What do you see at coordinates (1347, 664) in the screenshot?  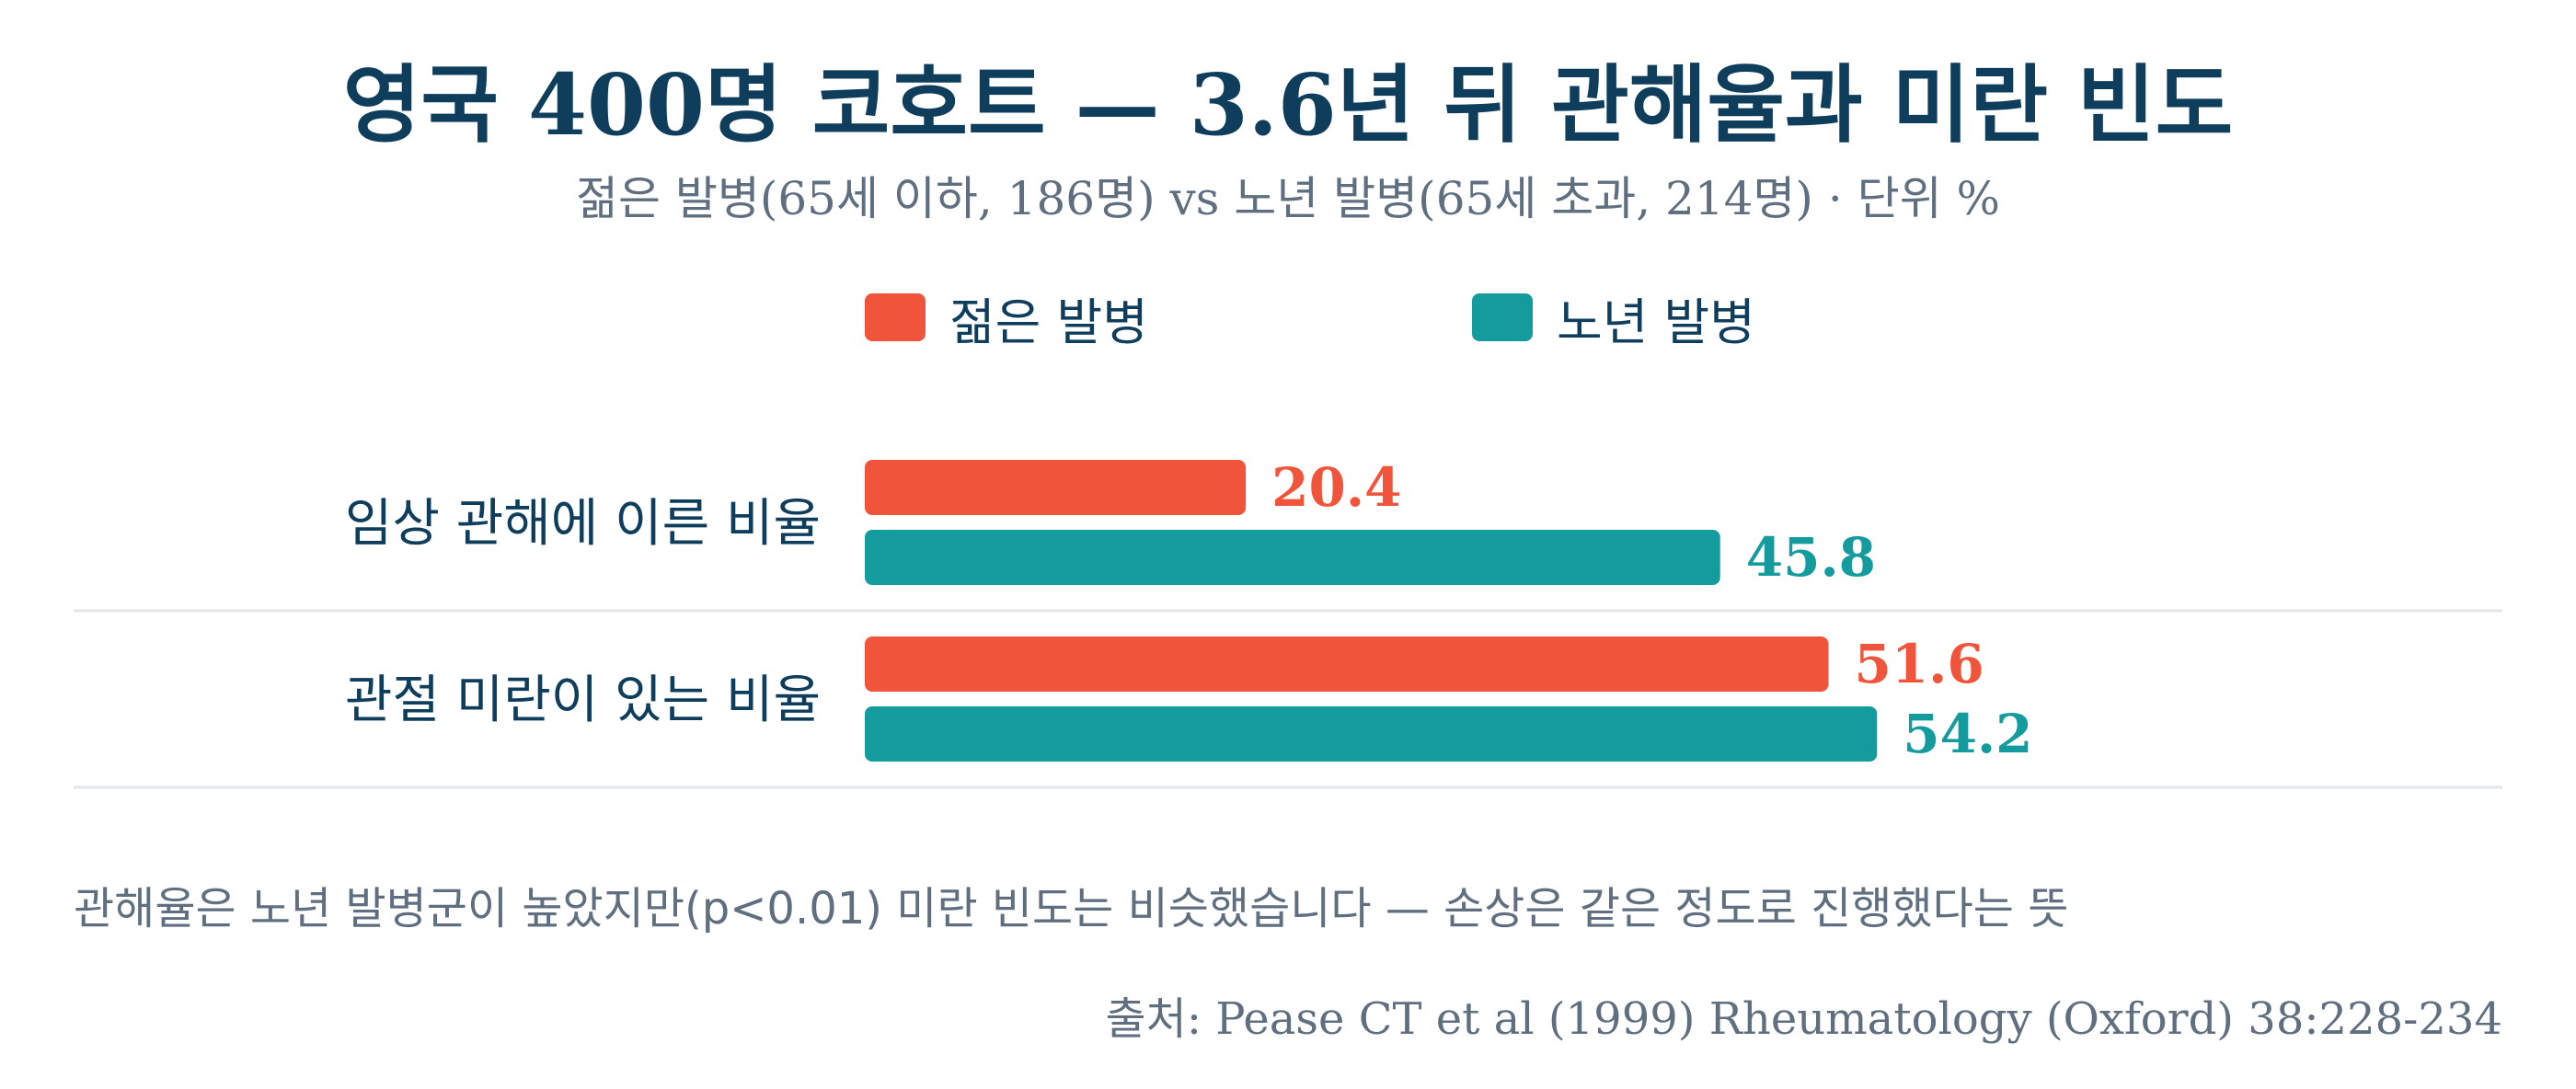 I see `bar-erosion-young-onset` at bounding box center [1347, 664].